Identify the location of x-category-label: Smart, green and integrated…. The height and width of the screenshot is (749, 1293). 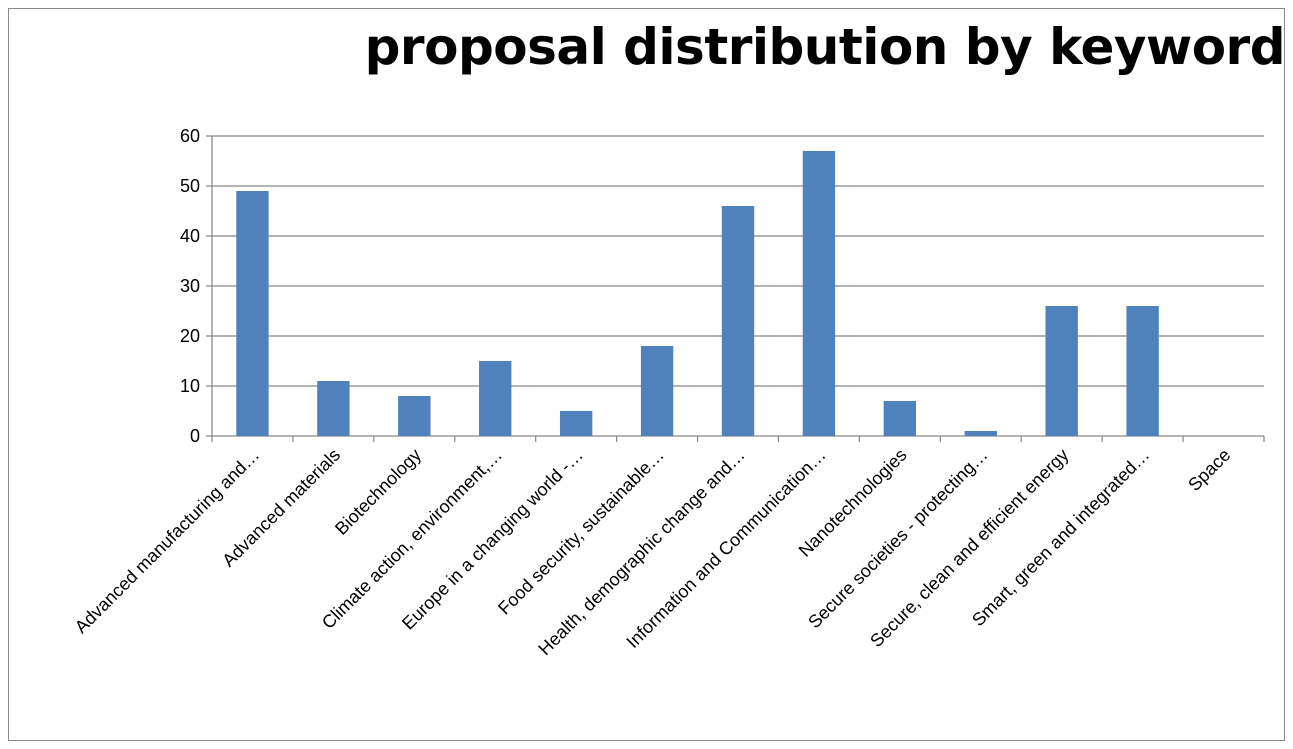
(1060, 537).